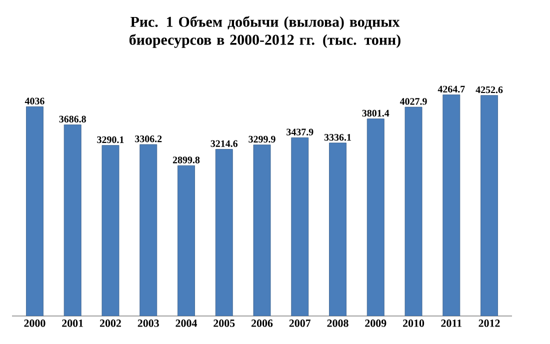 The height and width of the screenshot is (344, 550). What do you see at coordinates (489, 323) in the screenshot?
I see `x-tick-label: 2012` at bounding box center [489, 323].